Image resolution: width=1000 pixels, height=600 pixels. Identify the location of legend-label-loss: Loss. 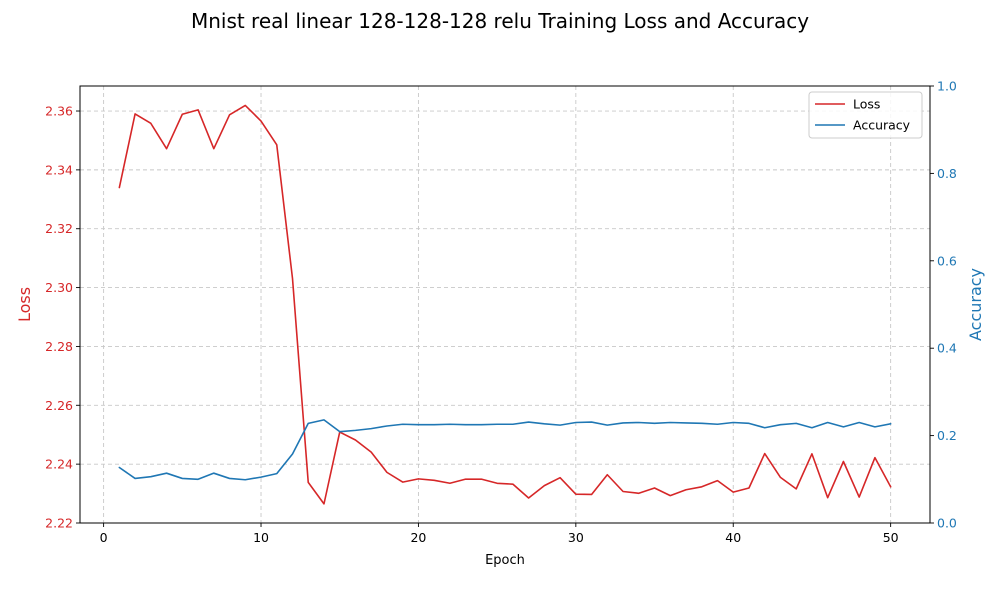
(866, 104).